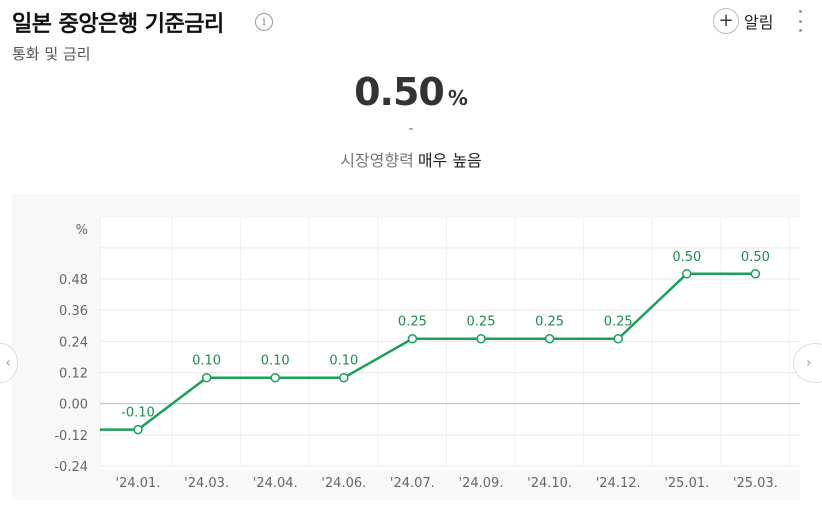 This screenshot has height=506, width=822. What do you see at coordinates (275, 483) in the screenshot?
I see `x-tick-label: '24.04.` at bounding box center [275, 483].